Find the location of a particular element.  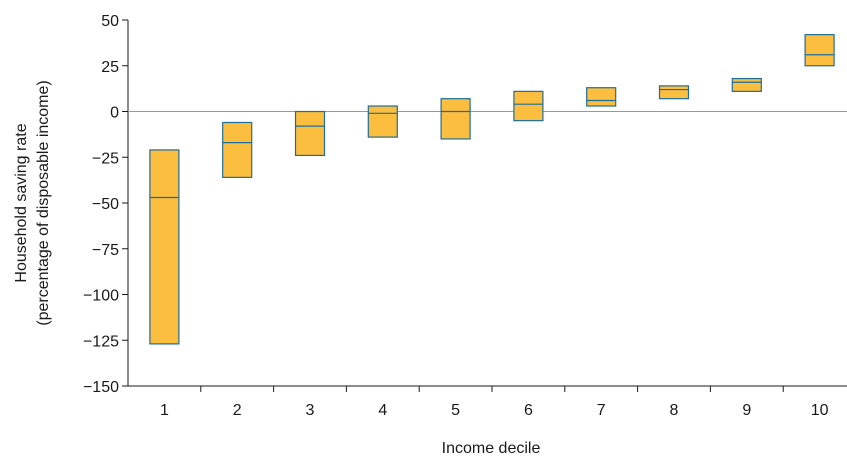

x-tick-label: 5 is located at coordinates (455, 410).